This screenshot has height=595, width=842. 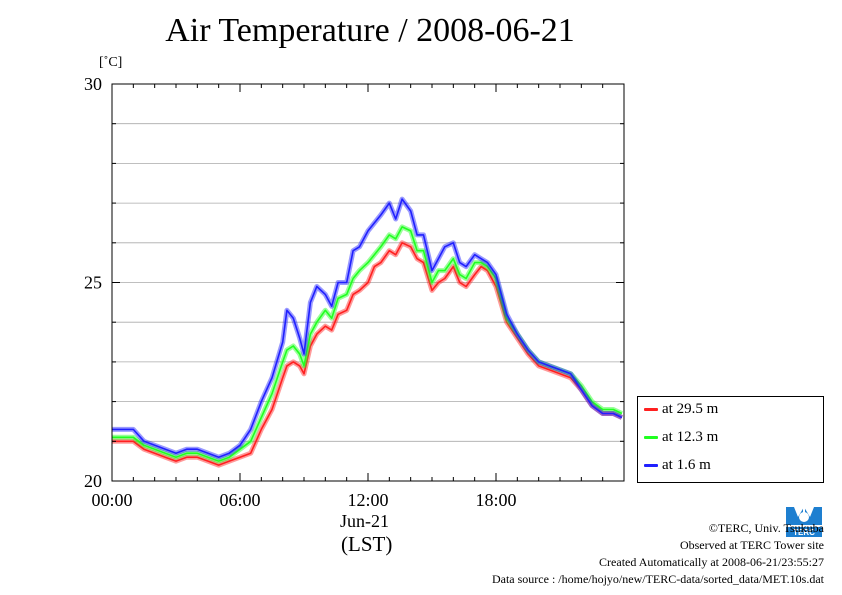 What do you see at coordinates (93, 84) in the screenshot?
I see `y-tick-label: 30` at bounding box center [93, 84].